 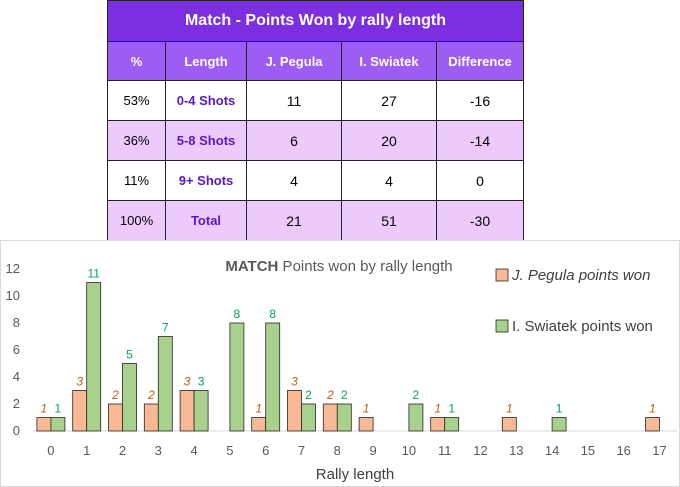 I want to click on y-tick-label: 8, so click(x=16, y=322).